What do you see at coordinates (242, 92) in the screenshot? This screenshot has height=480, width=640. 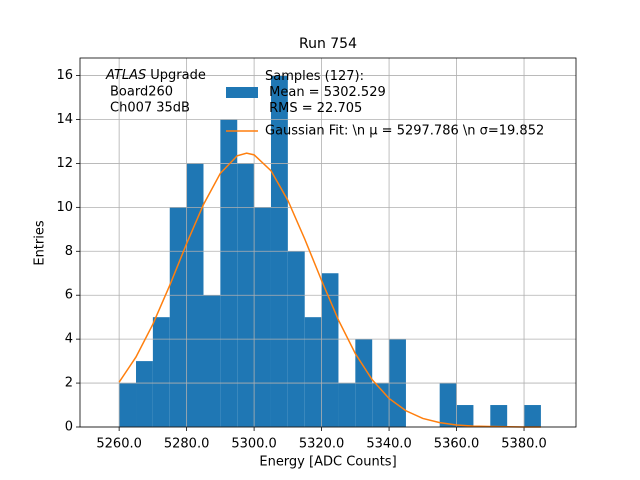 I see `legend-swatch` at bounding box center [242, 92].